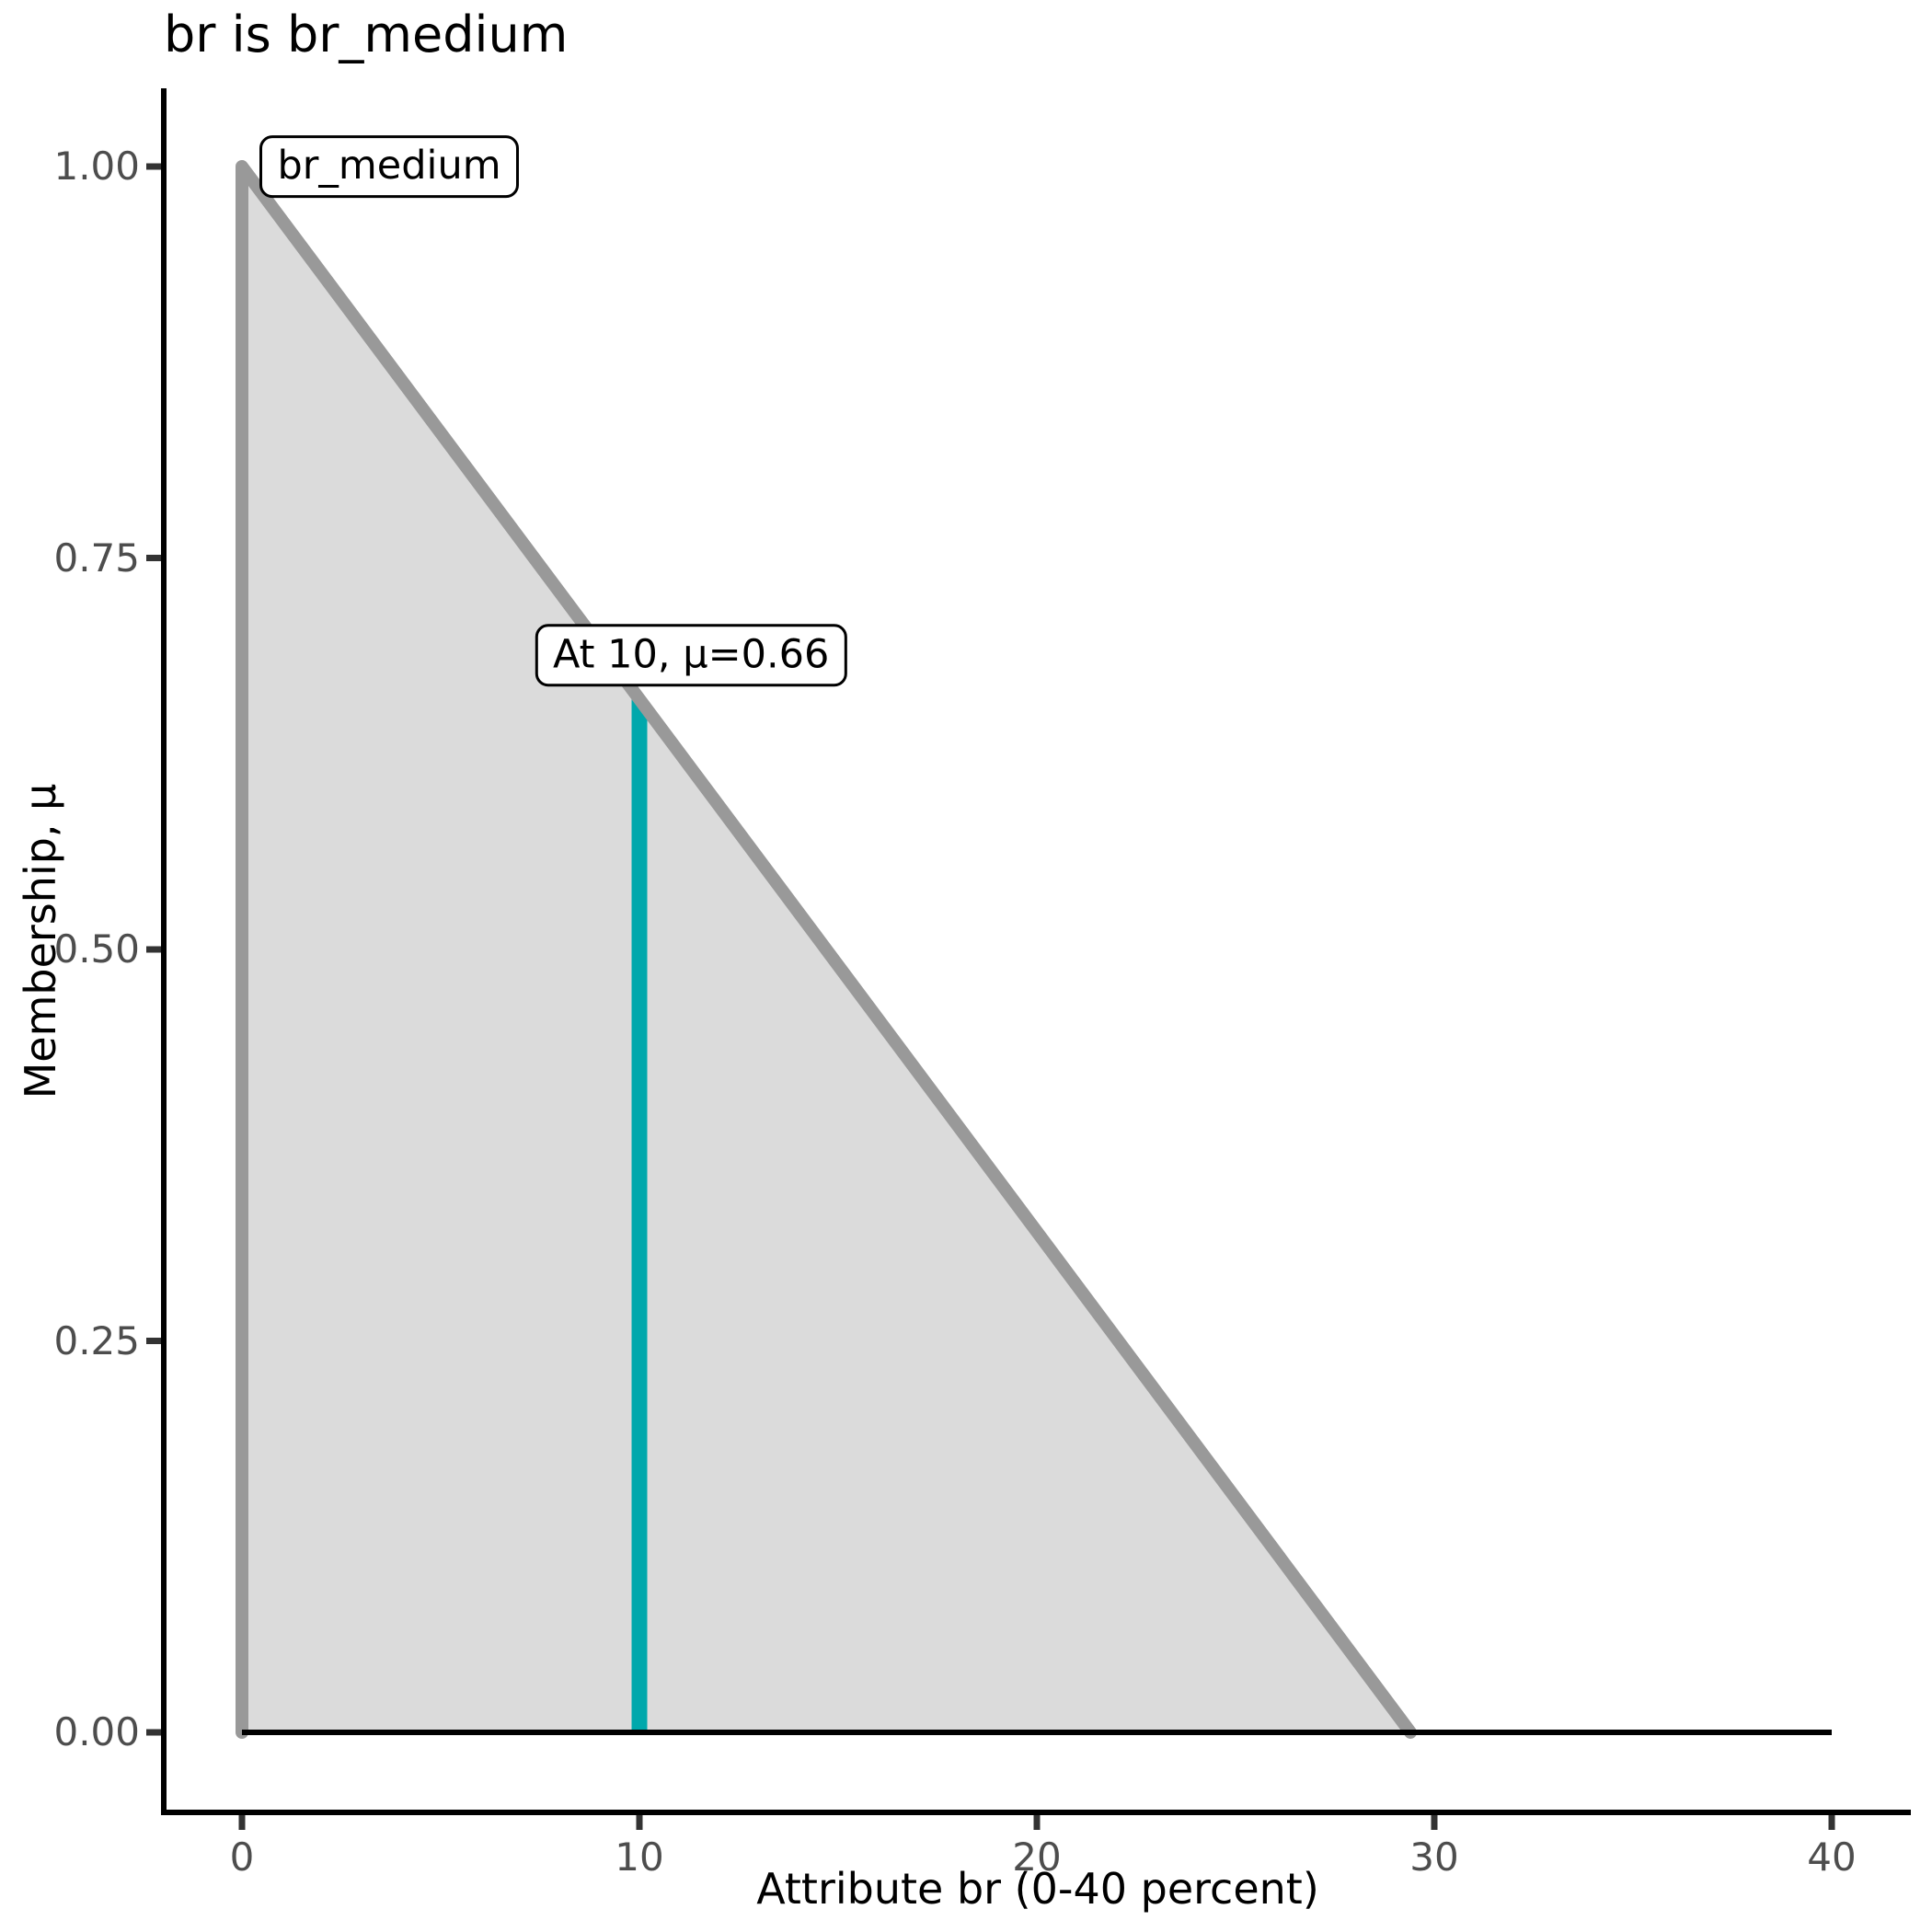  Describe the element at coordinates (691, 655) in the screenshot. I see `membership-value-label: At 10, μ=0.66` at that location.